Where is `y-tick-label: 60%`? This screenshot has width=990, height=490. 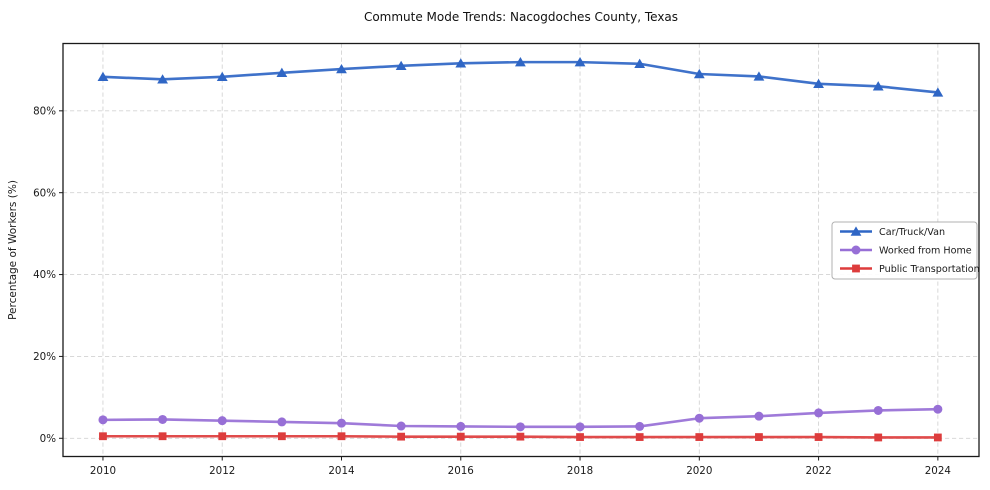 y-tick-label: 60% is located at coordinates (44, 193).